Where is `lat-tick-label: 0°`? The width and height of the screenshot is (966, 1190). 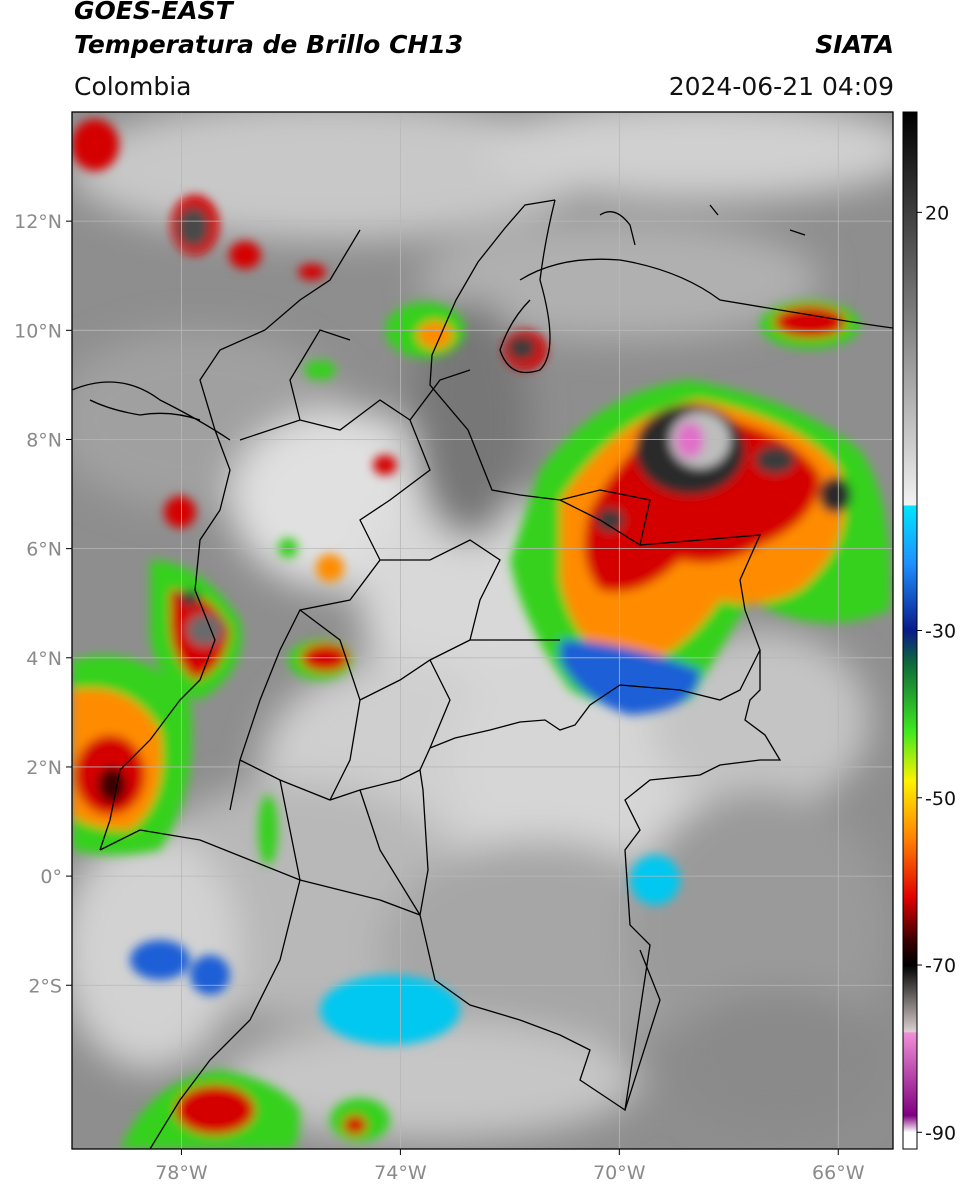
lat-tick-label: 0° is located at coordinates (51, 877).